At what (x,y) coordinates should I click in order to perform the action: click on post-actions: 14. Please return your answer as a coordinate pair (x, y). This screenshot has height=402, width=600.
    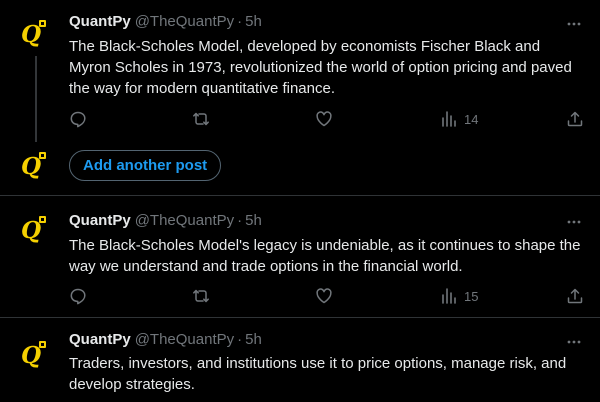
    Looking at the image, I should click on (300, 119).